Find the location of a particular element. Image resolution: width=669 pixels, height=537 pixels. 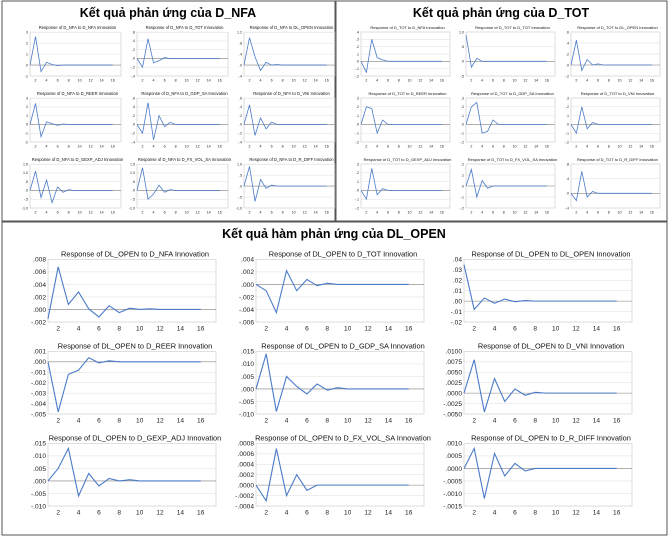

y-tick-label: .000 is located at coordinates (247, 389).